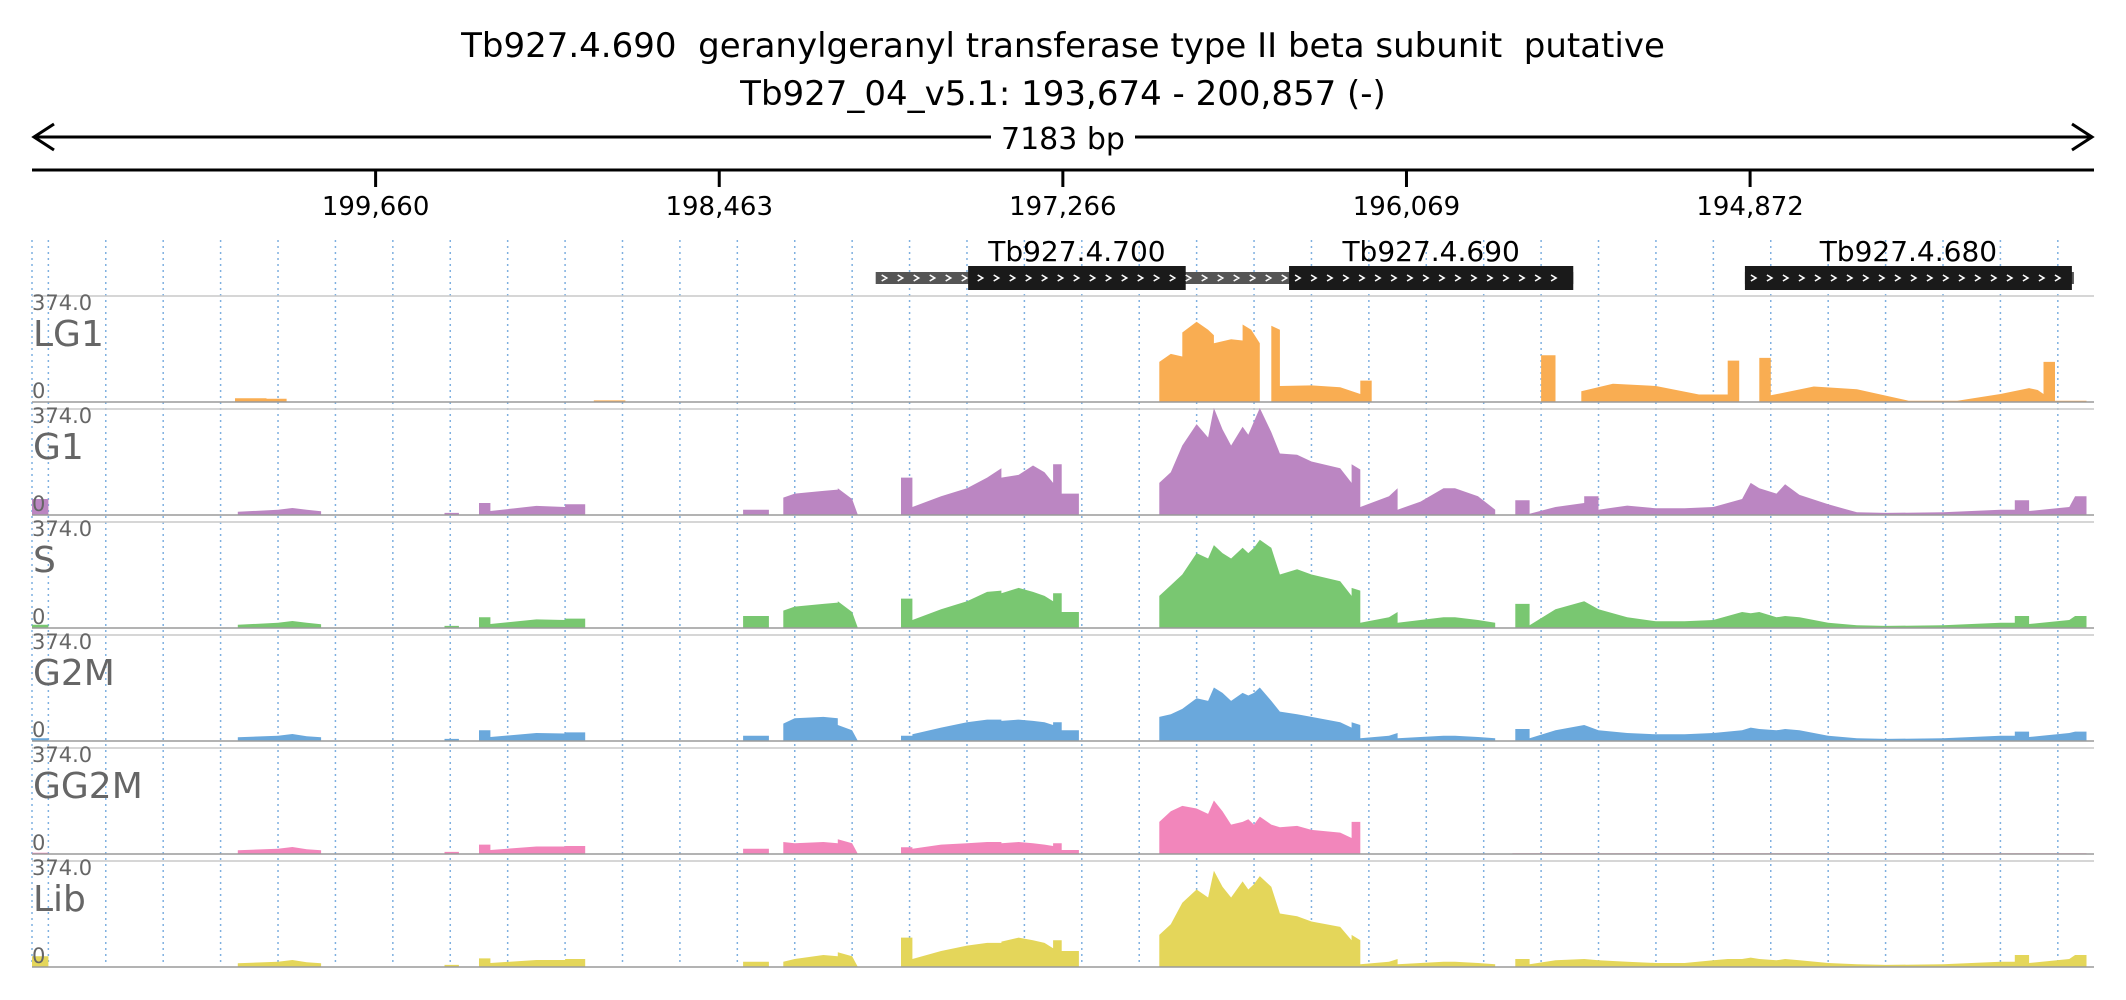  I want to click on track-lg1: 374.0 0 LG1, so click(1063, 347).